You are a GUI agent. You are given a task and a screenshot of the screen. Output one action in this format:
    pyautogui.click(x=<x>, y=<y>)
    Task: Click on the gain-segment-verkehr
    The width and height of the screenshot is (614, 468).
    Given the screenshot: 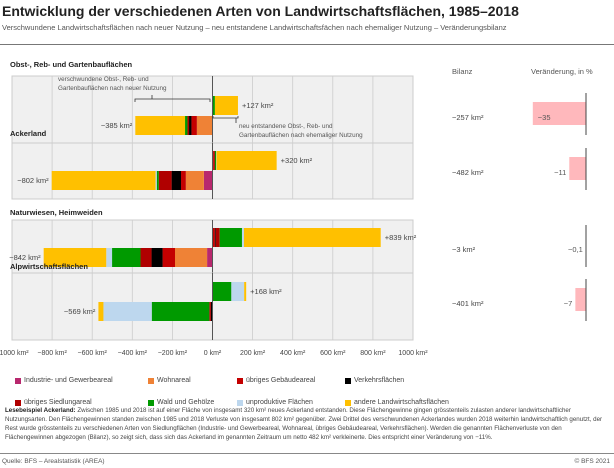 What is the action you would take?
    pyautogui.click(x=215, y=237)
    